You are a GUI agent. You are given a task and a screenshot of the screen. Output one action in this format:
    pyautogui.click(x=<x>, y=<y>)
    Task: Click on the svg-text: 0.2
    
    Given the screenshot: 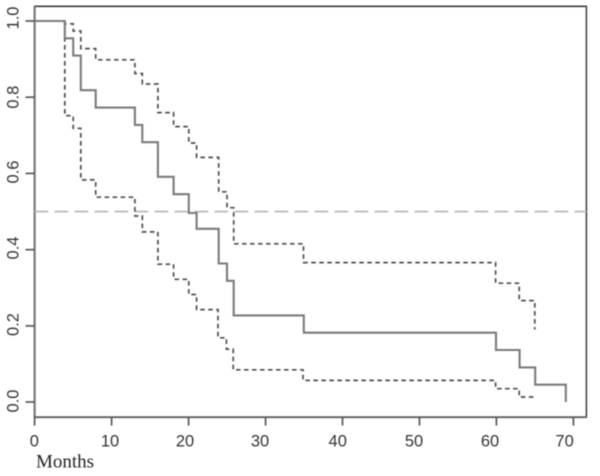 What is the action you would take?
    pyautogui.click(x=14, y=324)
    